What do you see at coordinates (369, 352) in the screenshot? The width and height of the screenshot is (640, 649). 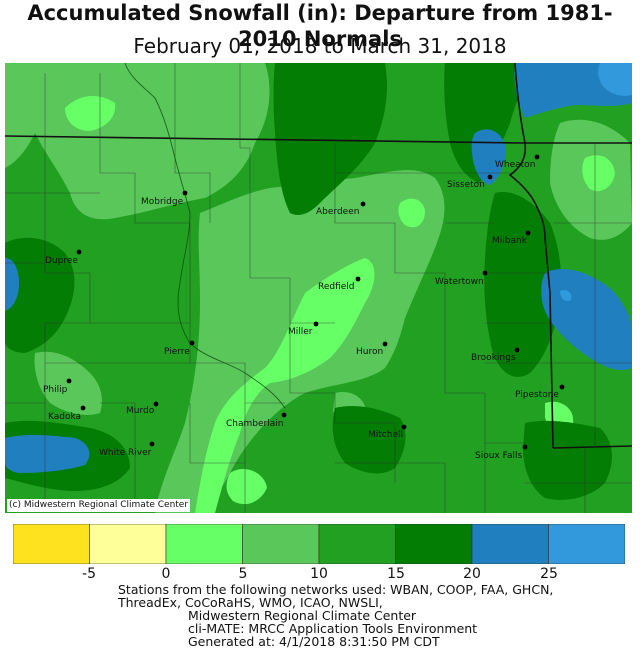 I see `svg-text: Huron` at bounding box center [369, 352].